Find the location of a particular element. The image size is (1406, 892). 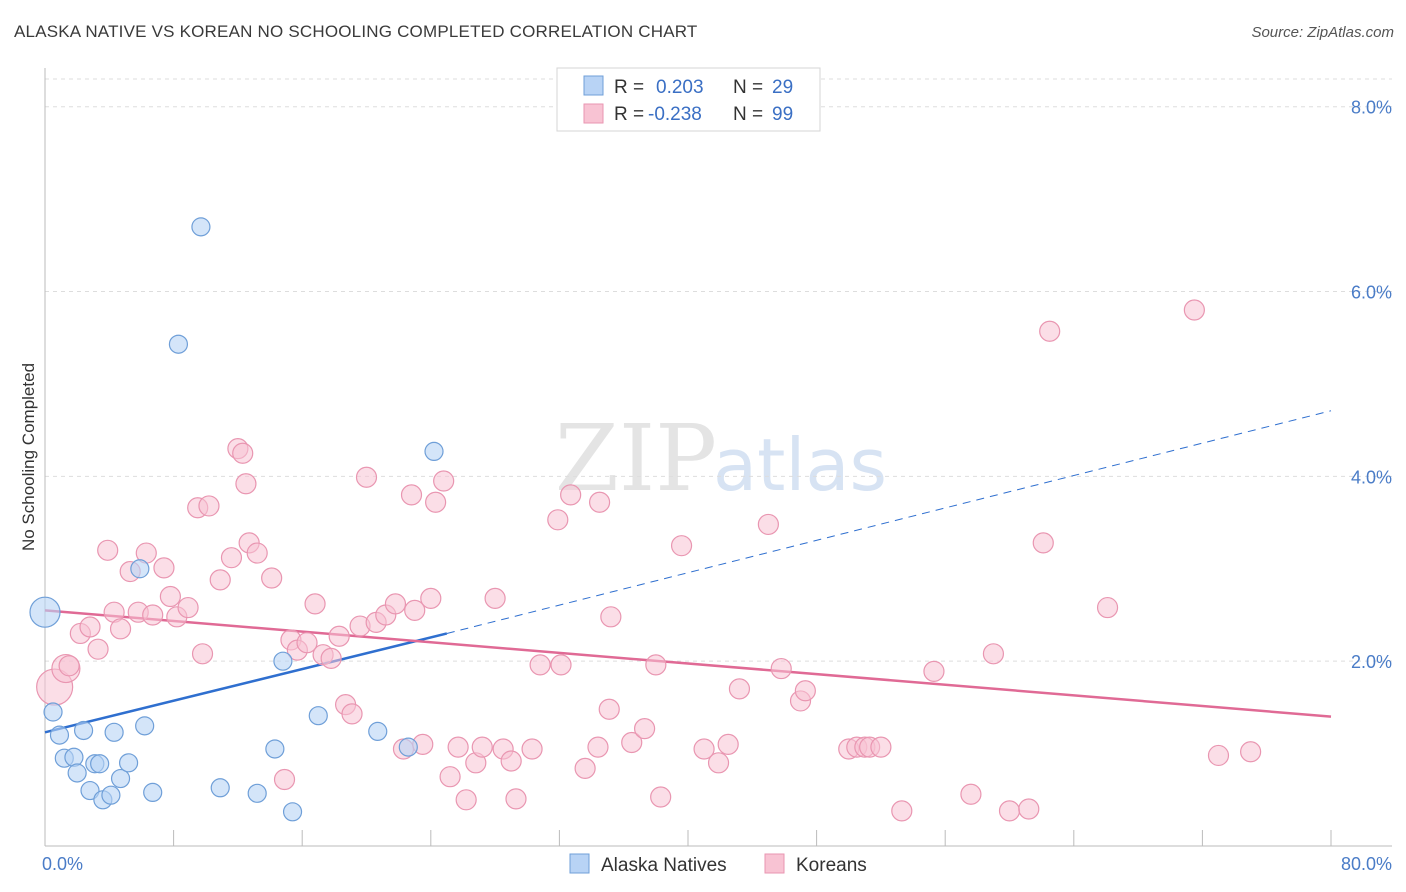

watermark: ZIP atlas is located at coordinates (721, 458).